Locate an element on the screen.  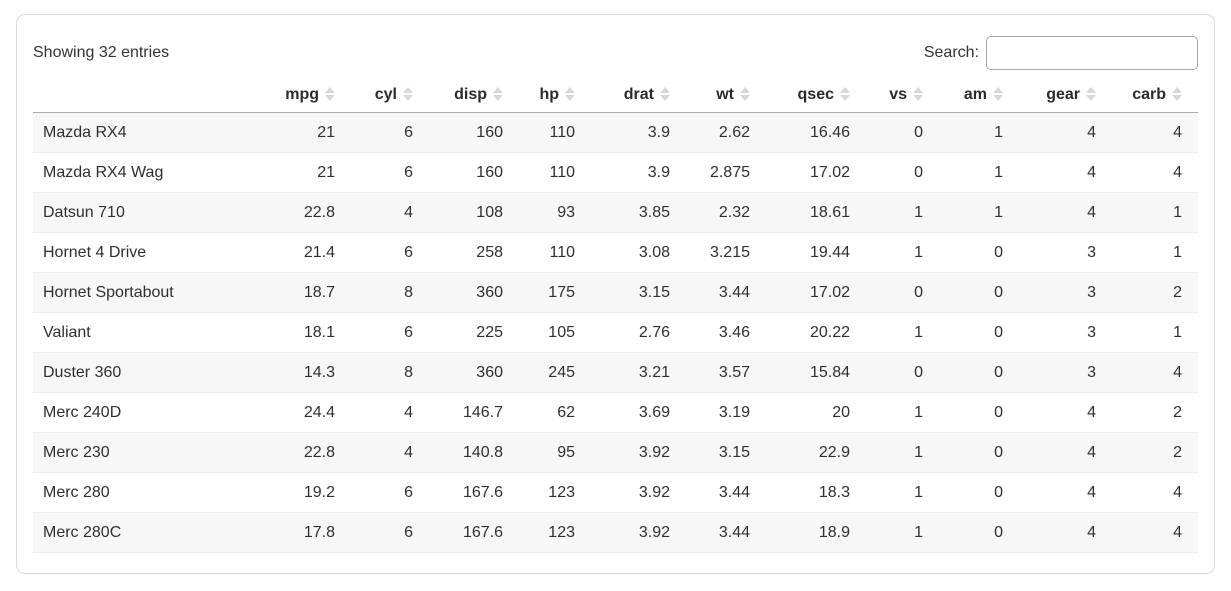
table-row: Mazda RX4 21 6 160 110 3.9 2.62 16.46 0 1 4 4 is located at coordinates (615, 132).